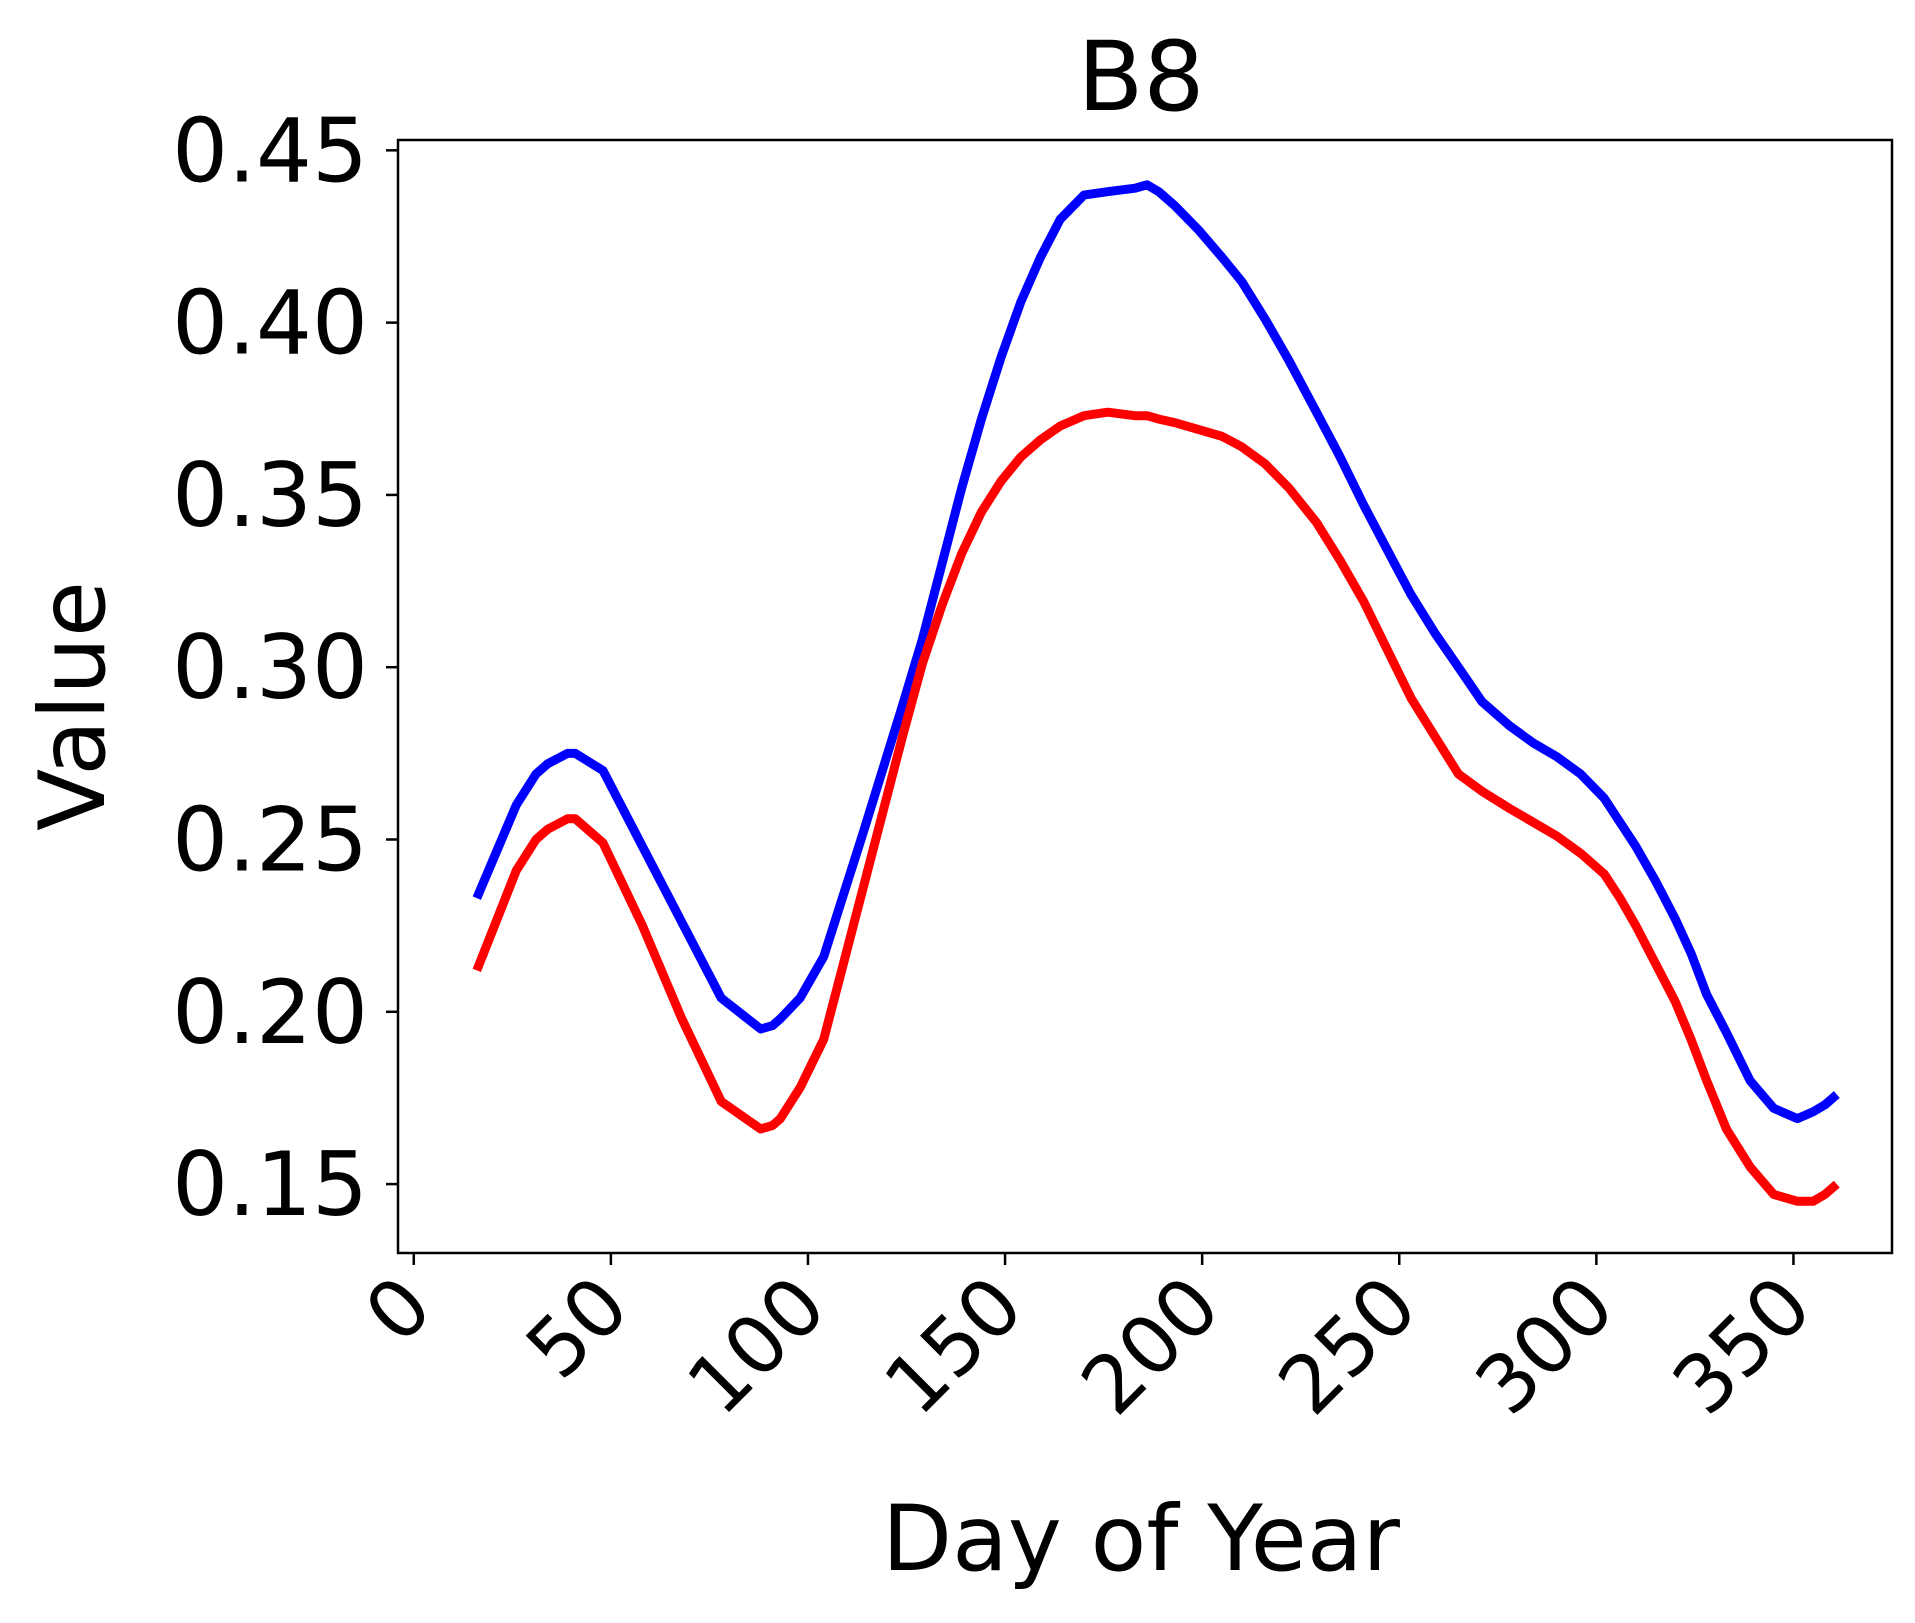 The image size is (1915, 1623). I want to click on y-tick-label: 0.45, so click(270, 150).